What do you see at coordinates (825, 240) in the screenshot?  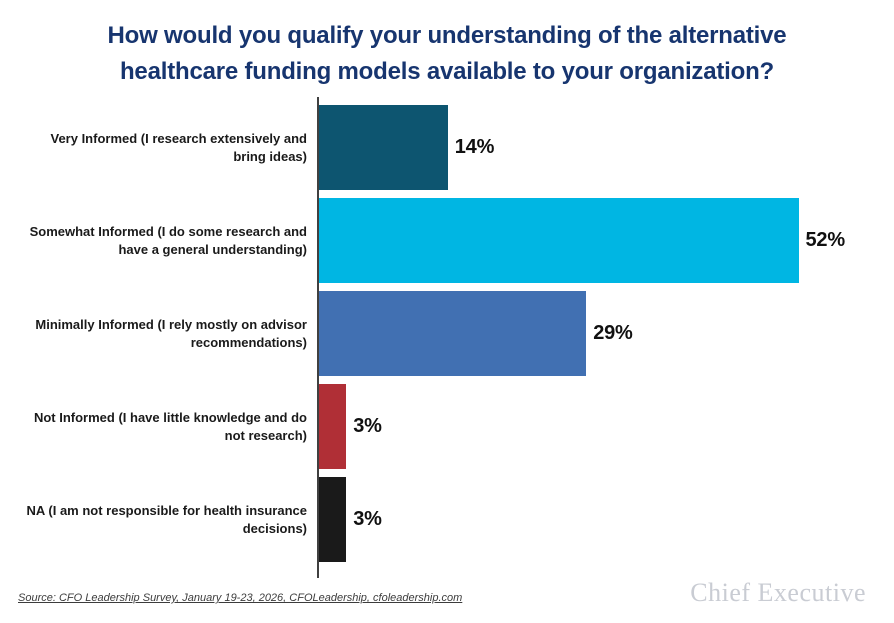 I see `value-label: 52%` at bounding box center [825, 240].